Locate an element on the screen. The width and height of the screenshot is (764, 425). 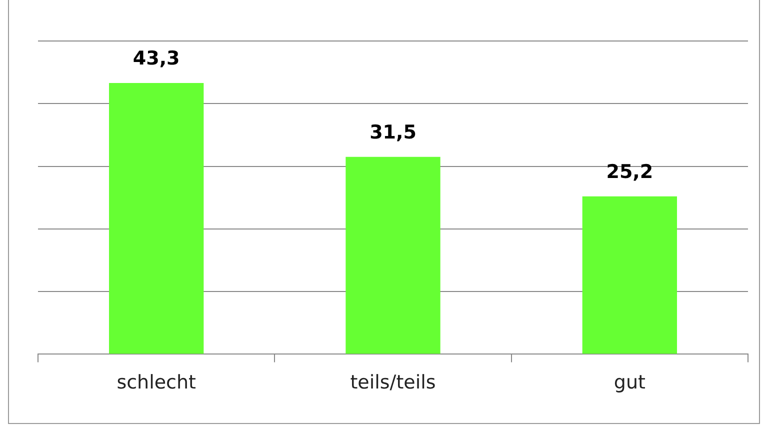
x-tick-label: schlecht is located at coordinates (156, 383).